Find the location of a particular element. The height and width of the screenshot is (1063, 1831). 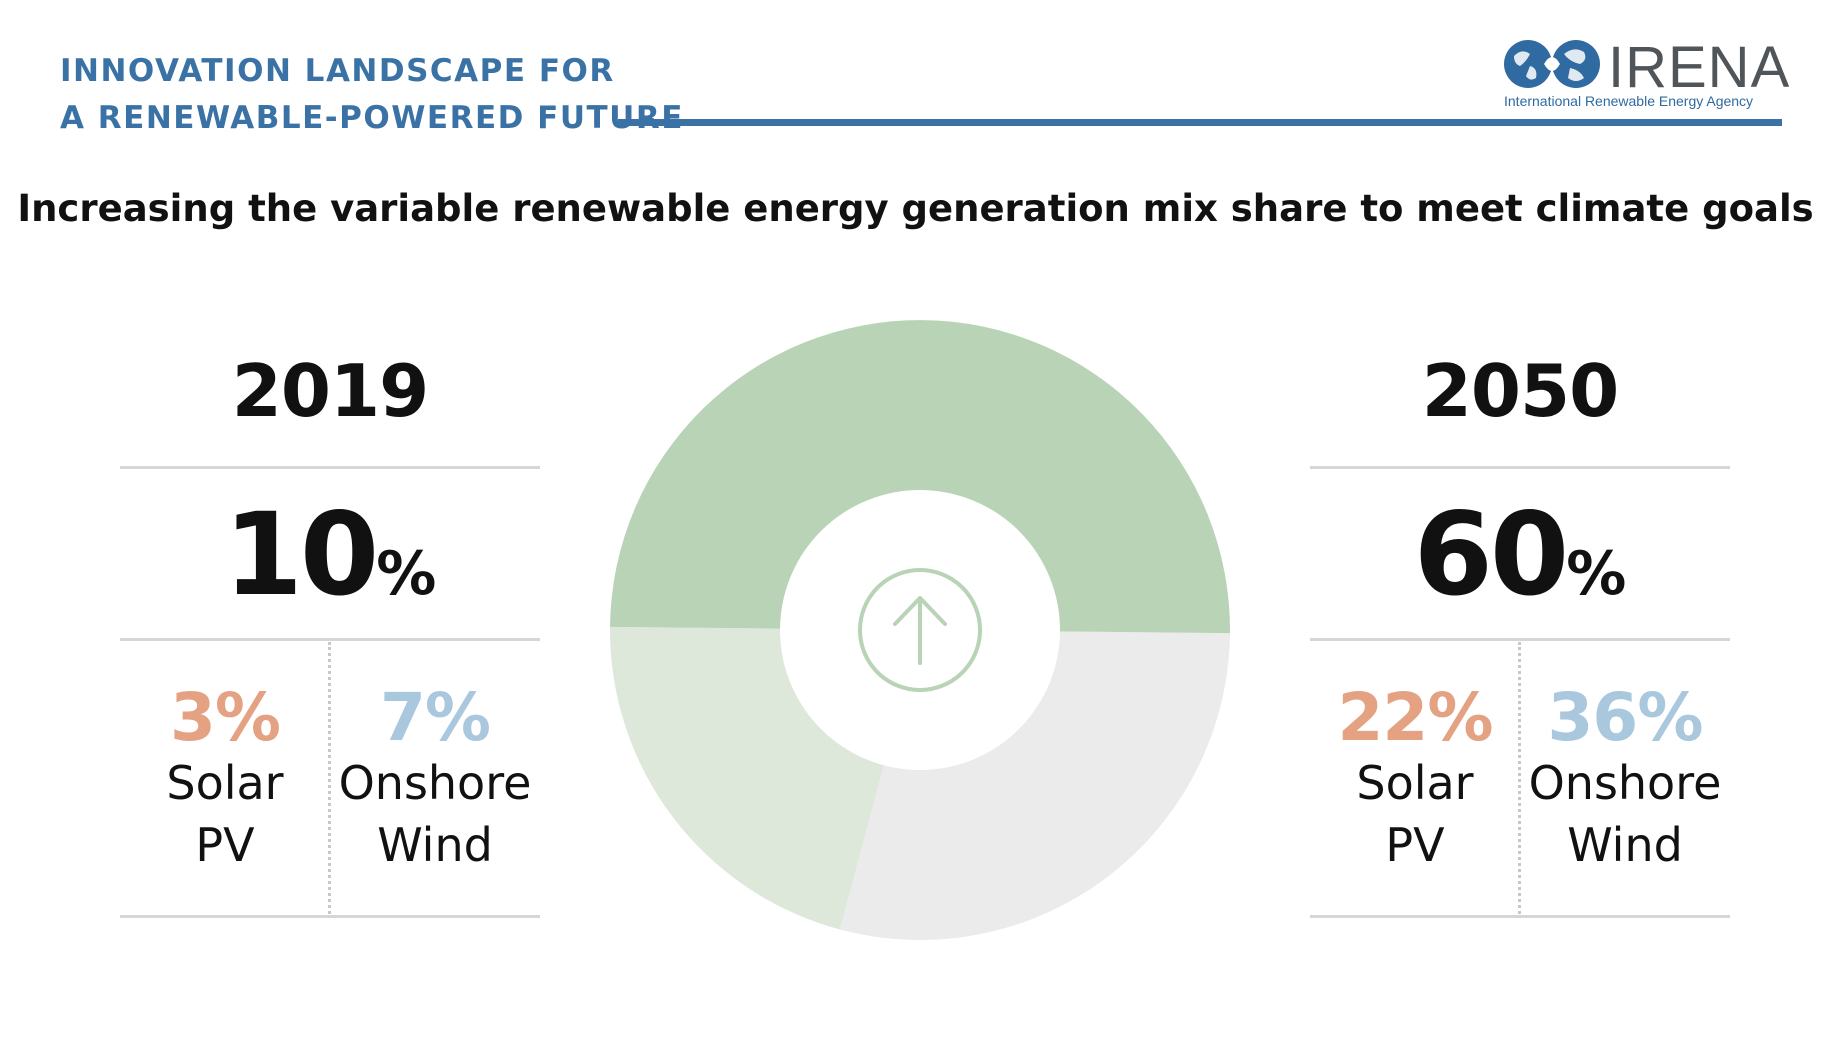

up-arrow-head is located at coordinates (920, 611).